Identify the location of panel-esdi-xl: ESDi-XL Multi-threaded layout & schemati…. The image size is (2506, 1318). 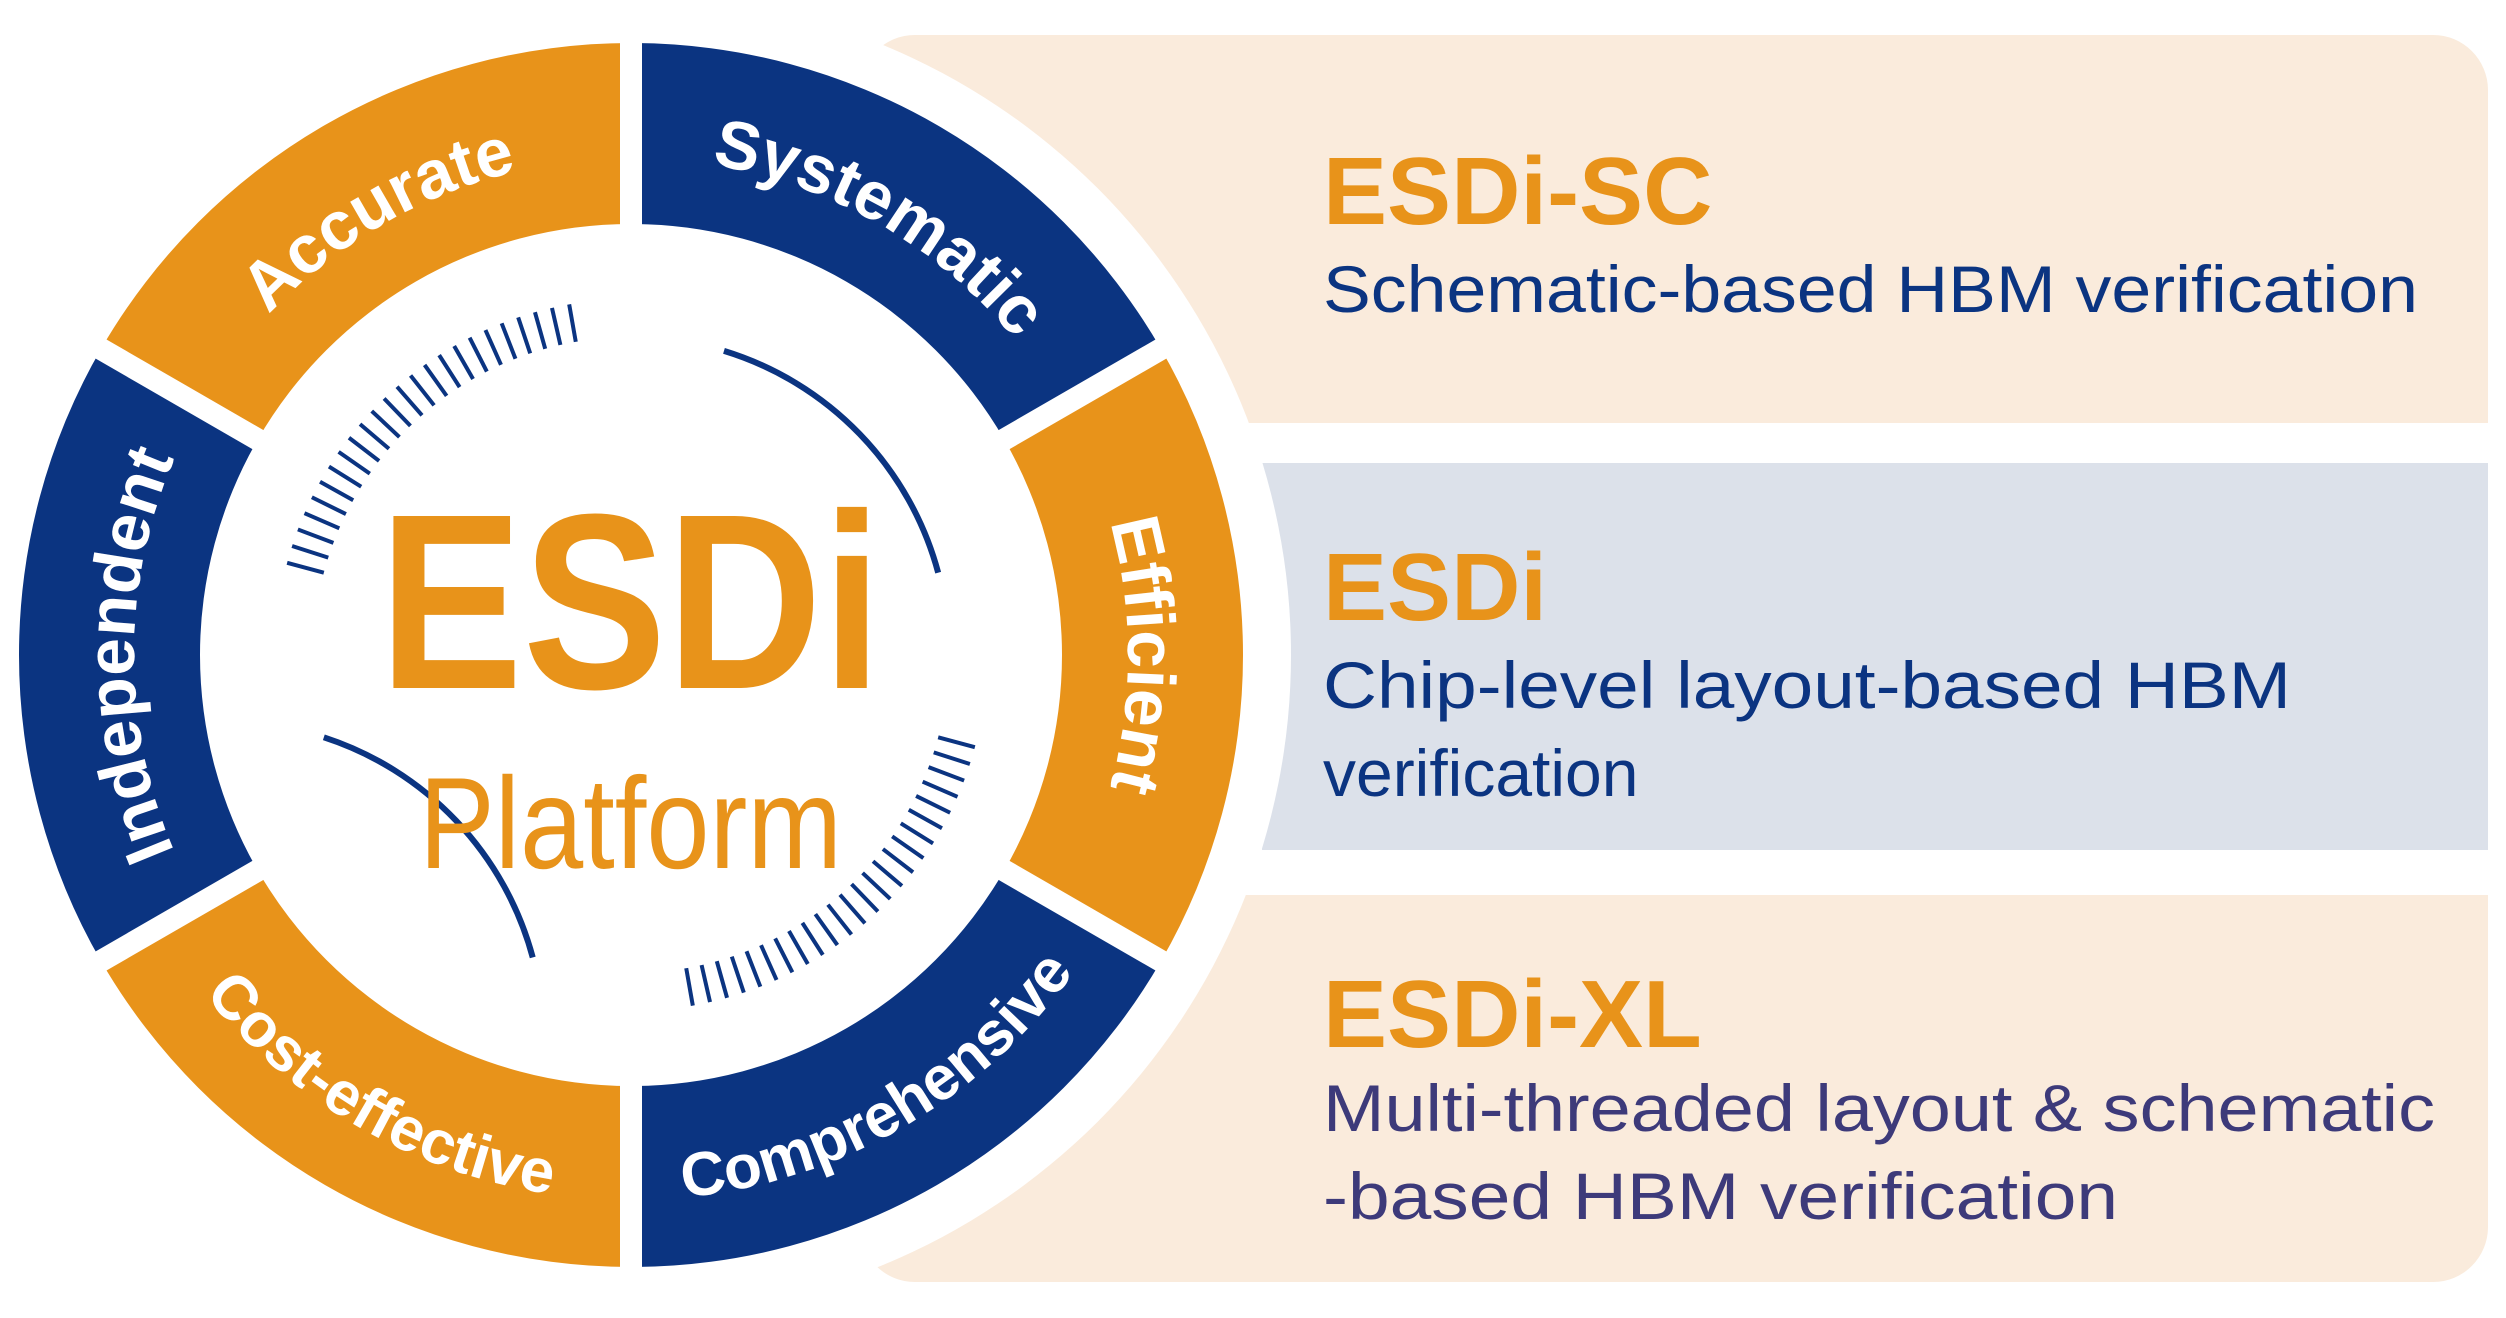
(1879, 1097).